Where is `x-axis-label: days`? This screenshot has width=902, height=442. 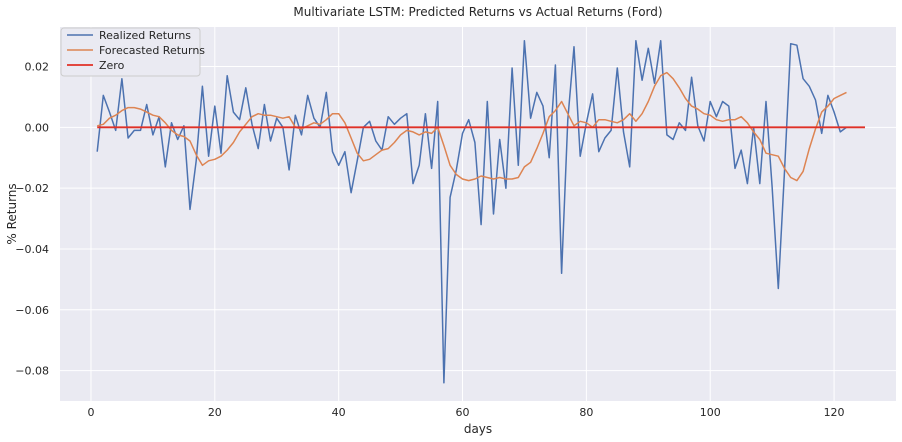 x-axis-label: days is located at coordinates (478, 429).